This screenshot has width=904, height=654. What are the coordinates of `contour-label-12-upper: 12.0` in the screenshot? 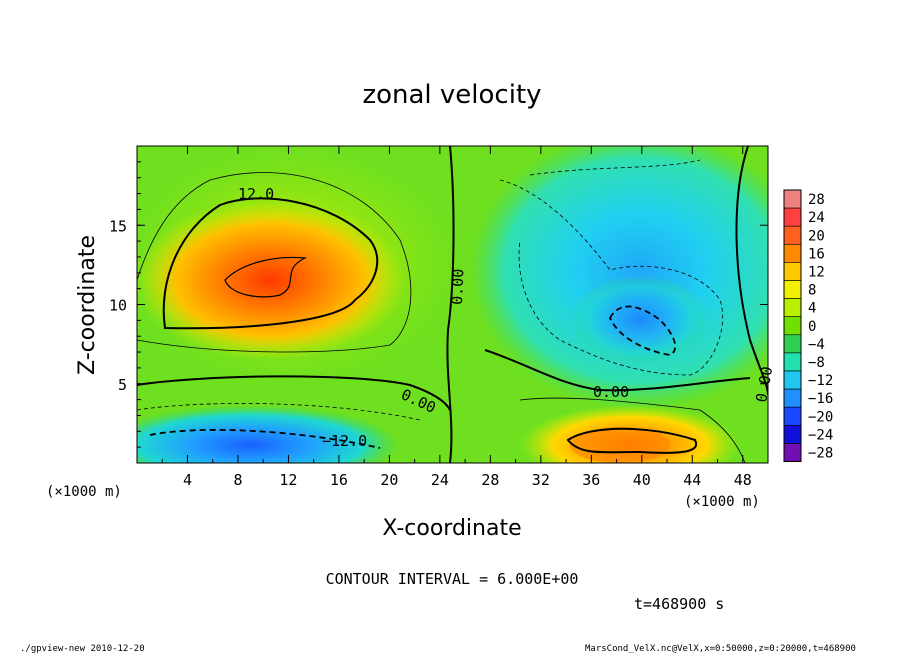 It's located at (256, 194).